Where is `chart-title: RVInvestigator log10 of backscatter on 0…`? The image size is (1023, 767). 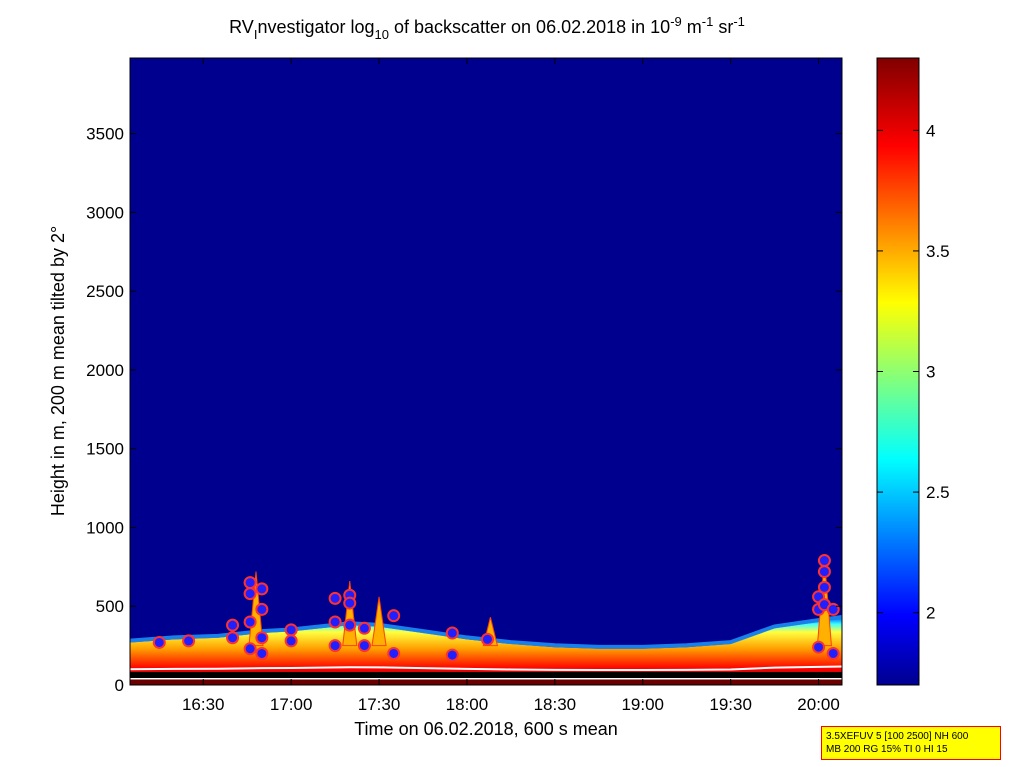
chart-title: RVInvestigator log10 of backscatter on 0… is located at coordinates (487, 28).